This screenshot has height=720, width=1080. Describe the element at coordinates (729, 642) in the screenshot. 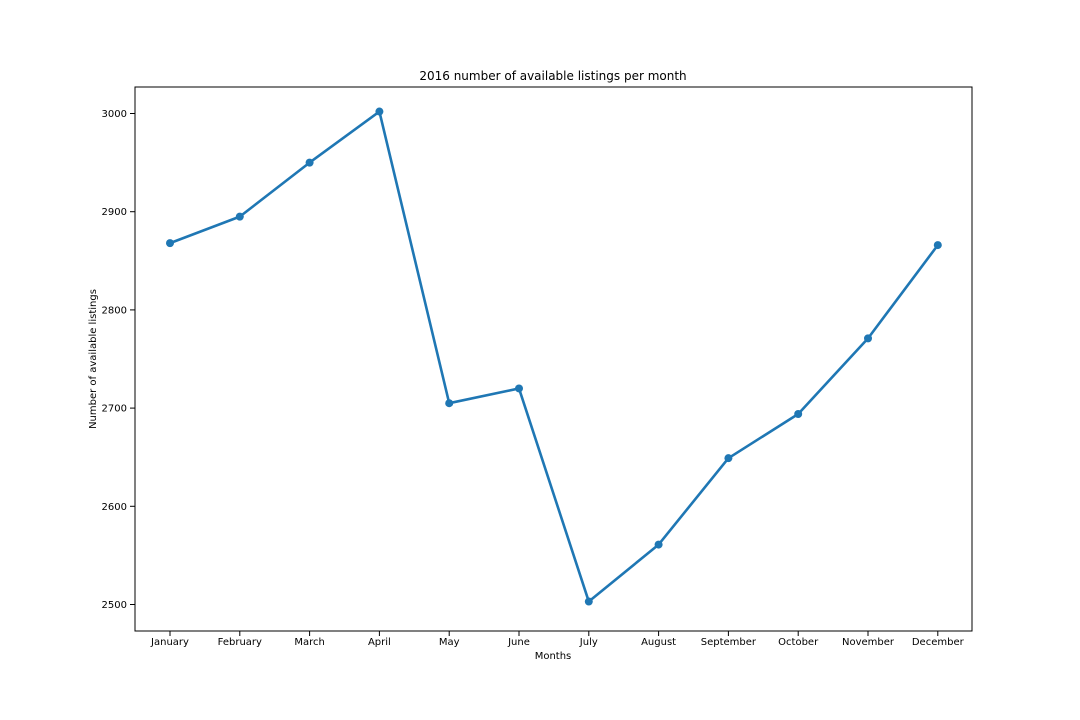

I see `x-tick-label: September` at that location.